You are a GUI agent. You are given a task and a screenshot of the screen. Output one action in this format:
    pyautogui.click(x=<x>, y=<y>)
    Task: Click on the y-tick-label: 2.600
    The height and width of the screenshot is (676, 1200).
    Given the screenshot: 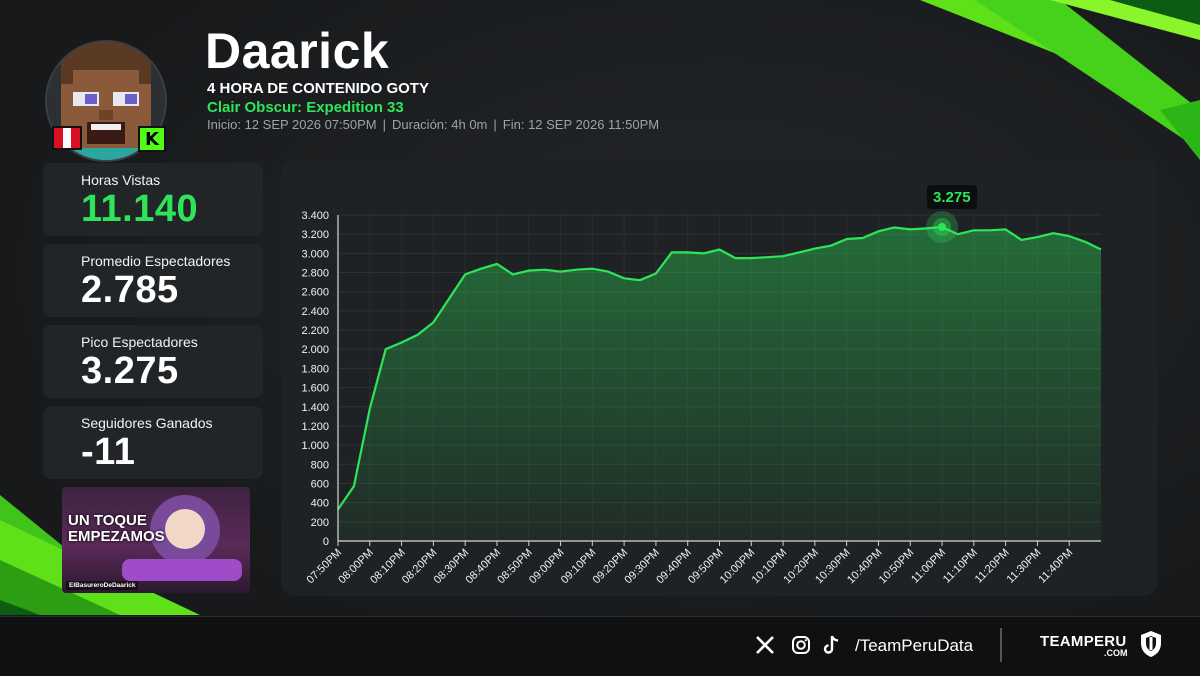 What is the action you would take?
    pyautogui.click(x=315, y=293)
    